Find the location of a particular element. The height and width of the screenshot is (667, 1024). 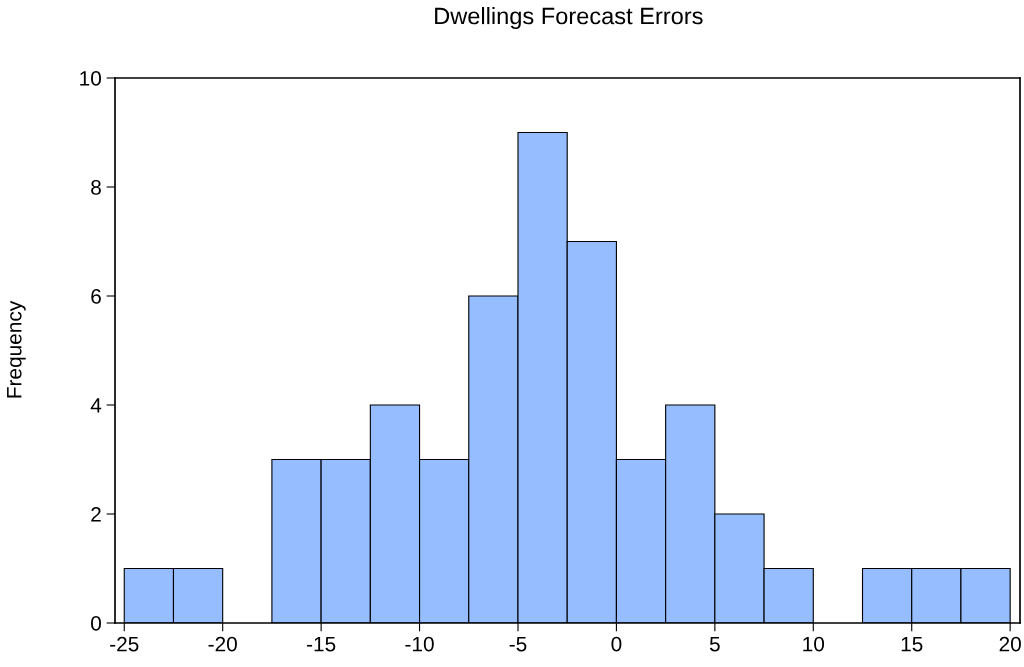

y-tick-label: 6 is located at coordinates (96, 296).